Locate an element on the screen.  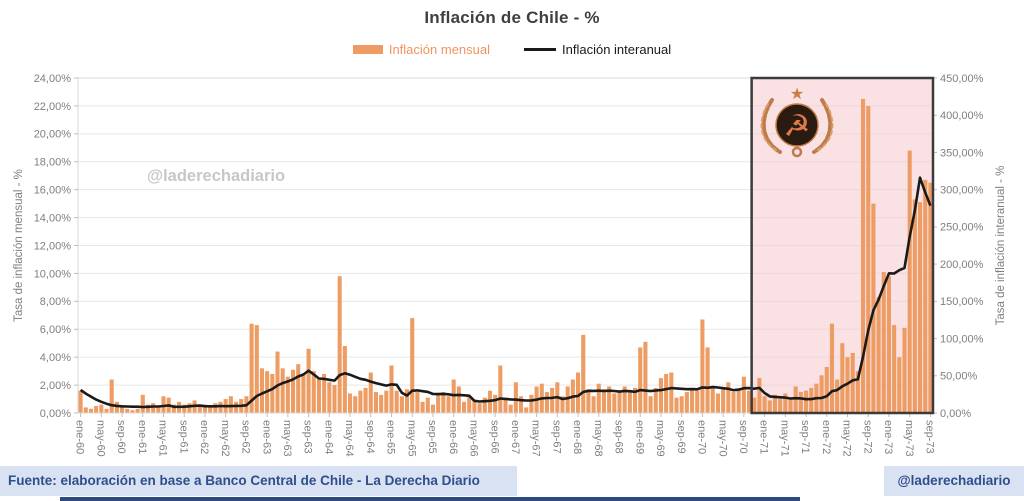
twitter-handle-badge: @laderechadiario is located at coordinates (954, 481).